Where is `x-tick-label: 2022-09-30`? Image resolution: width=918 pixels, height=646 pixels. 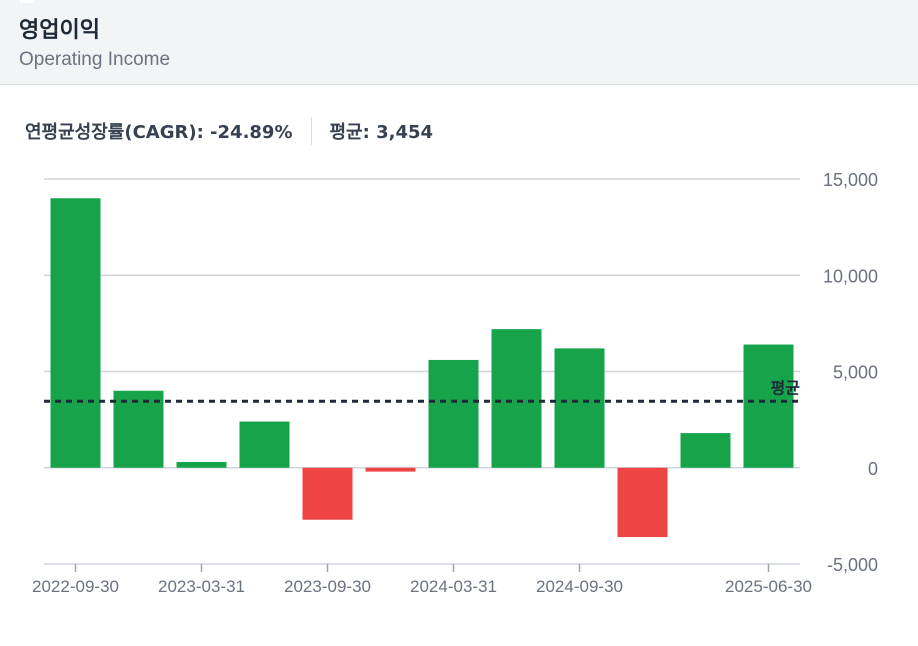 x-tick-label: 2022-09-30 is located at coordinates (75, 586).